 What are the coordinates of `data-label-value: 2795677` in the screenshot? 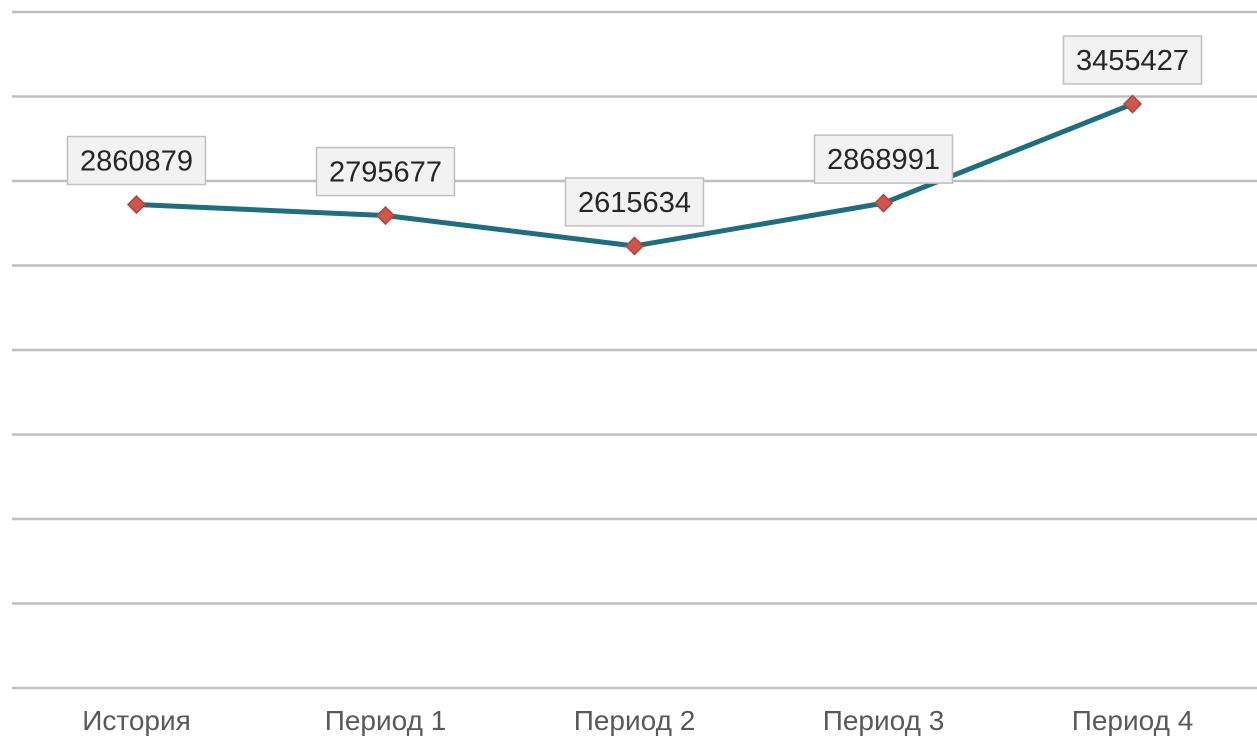 It's located at (385, 173).